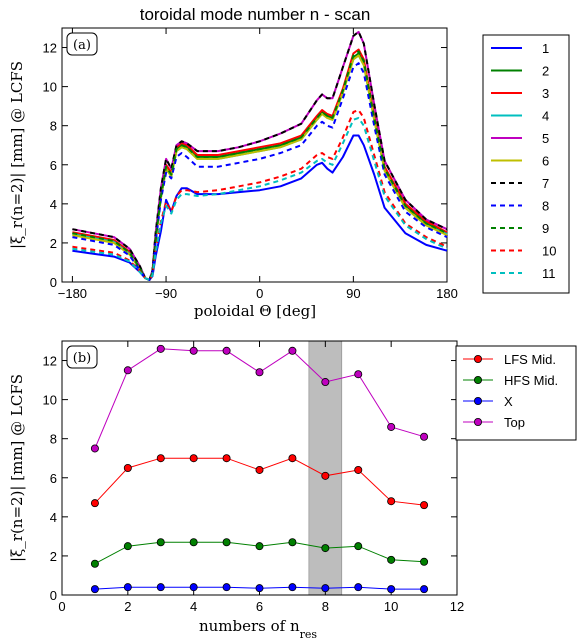 This screenshot has width=578, height=640. I want to click on y-tick-label-b: 8, so click(53, 439).